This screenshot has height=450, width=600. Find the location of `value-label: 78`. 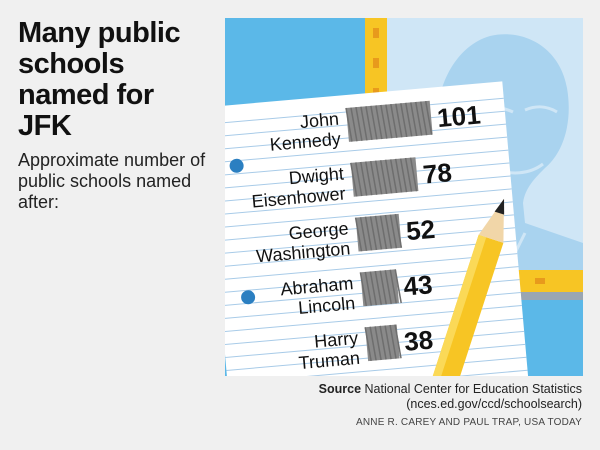

value-label: 78 is located at coordinates (437, 173).